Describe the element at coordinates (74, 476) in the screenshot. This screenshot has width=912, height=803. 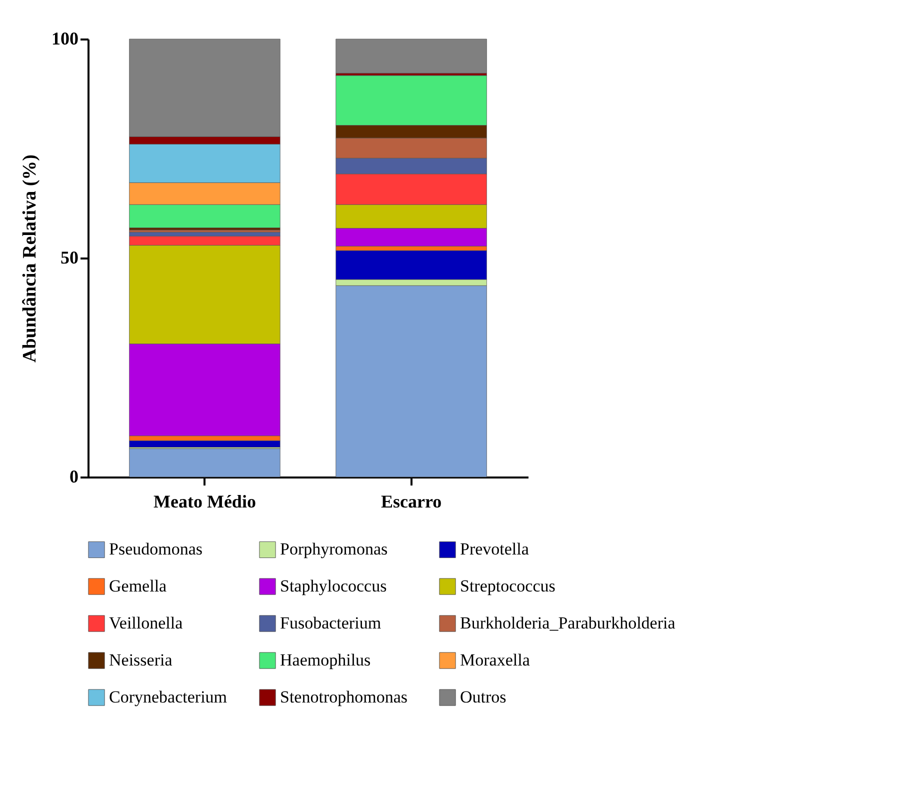
I see `y-tick-label: 0` at that location.